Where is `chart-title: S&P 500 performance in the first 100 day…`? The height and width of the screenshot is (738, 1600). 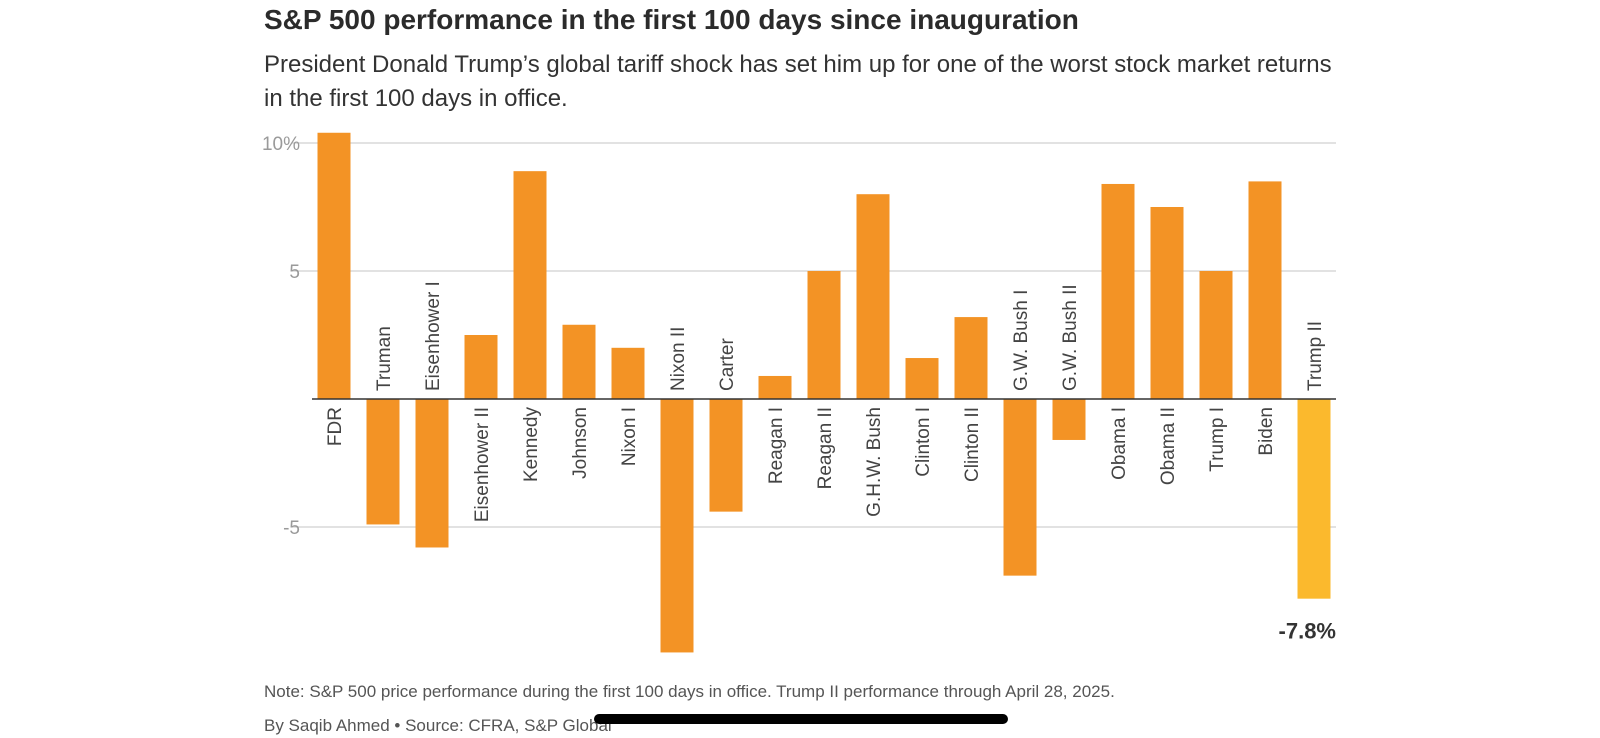
chart-title: S&P 500 performance in the first 100 day… is located at coordinates (671, 19).